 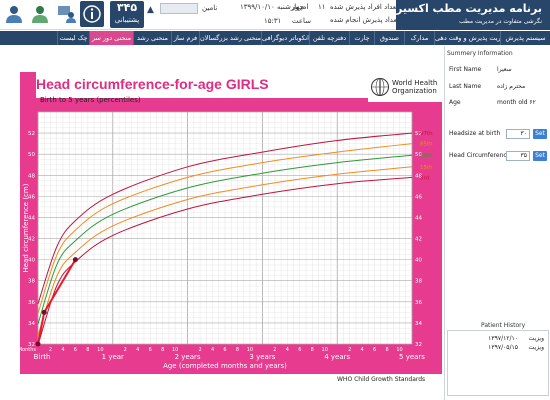 I want to click on doctor-user-icon, so click(x=14, y=14).